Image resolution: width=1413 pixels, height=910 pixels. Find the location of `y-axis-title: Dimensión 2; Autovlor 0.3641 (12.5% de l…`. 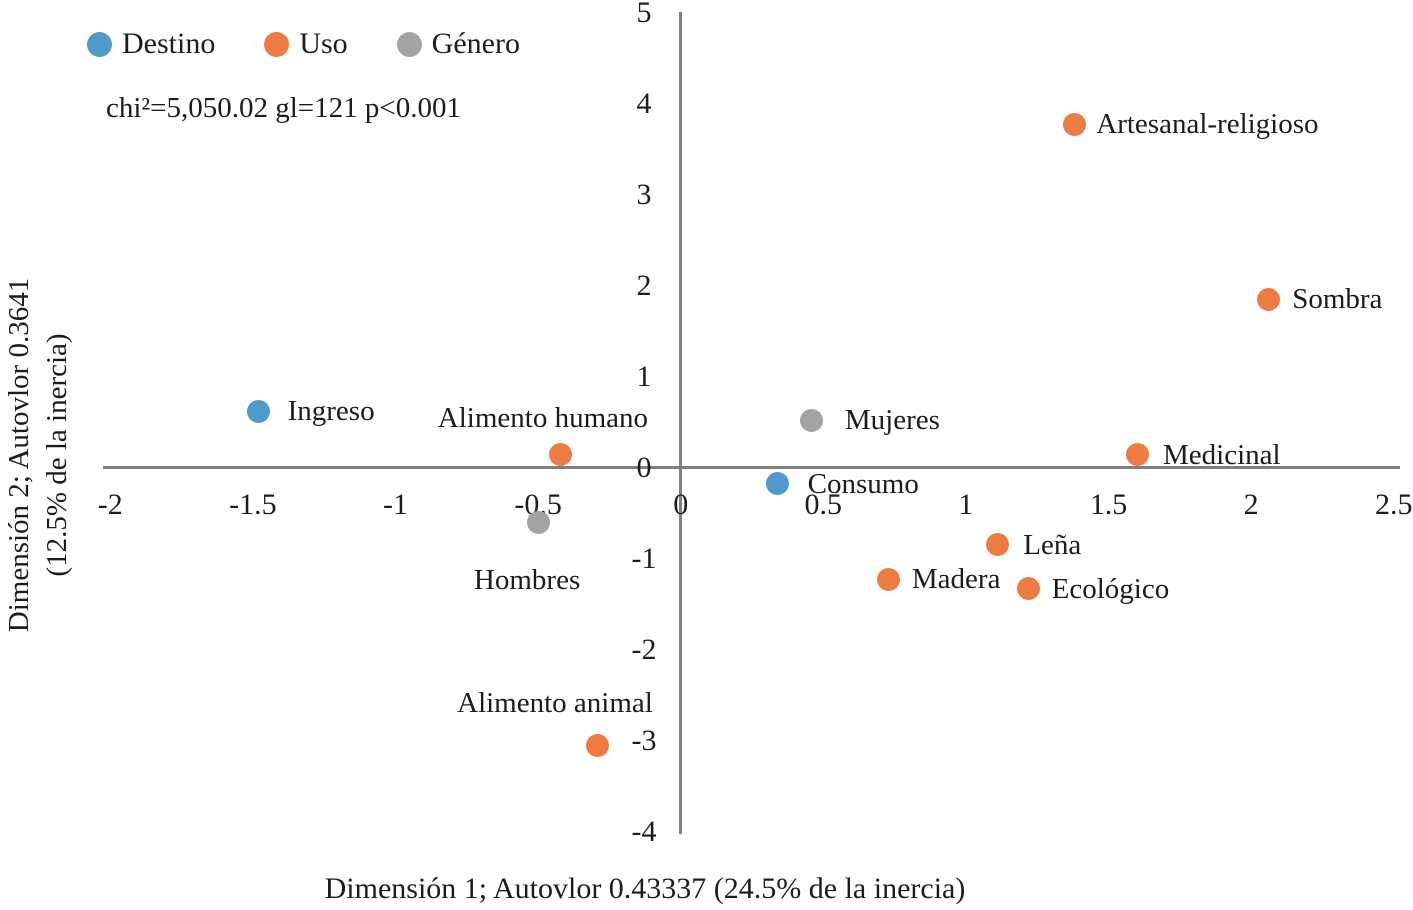

y-axis-title: Dimensión 2; Autovlor 0.3641 (12.5% de l… is located at coordinates (40, 455).